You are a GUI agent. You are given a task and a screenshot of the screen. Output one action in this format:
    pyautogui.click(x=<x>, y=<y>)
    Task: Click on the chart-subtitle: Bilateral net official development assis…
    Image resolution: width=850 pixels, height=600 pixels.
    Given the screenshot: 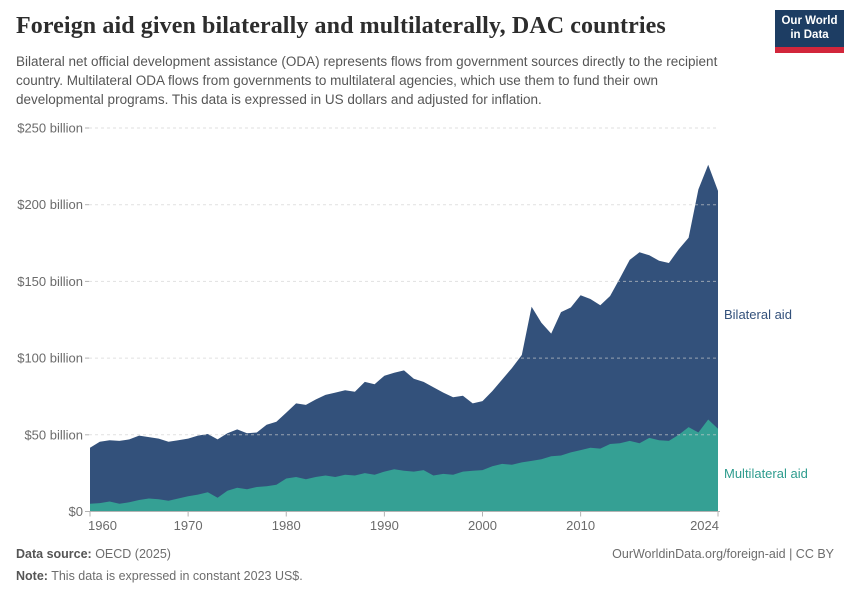 What is the action you would take?
    pyautogui.click(x=367, y=80)
    